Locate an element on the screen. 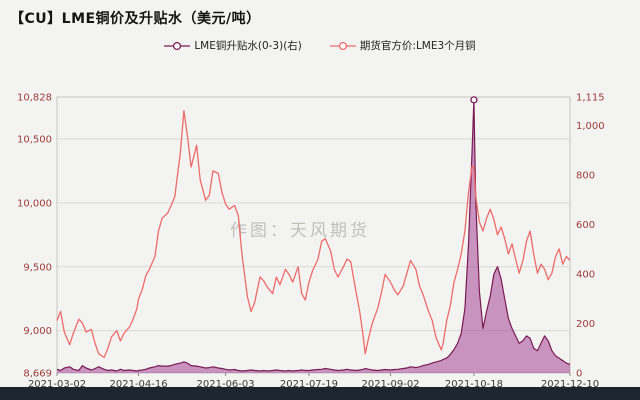 The height and width of the screenshot is (400, 640). legend-label: LME铜升贴水(0-3)(右) is located at coordinates (248, 46).